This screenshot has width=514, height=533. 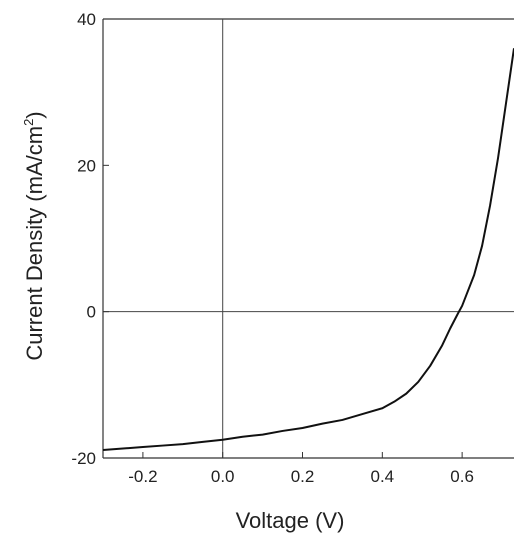 What do you see at coordinates (34, 114) in the screenshot?
I see `y-axis-title-close: )` at bounding box center [34, 114].